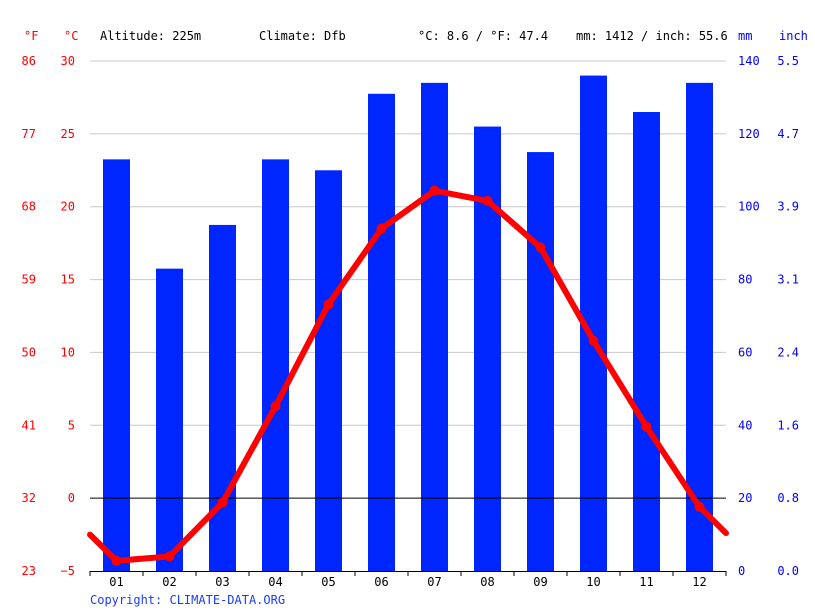 This screenshot has width=815, height=611. I want to click on f-tick-label: 32, so click(29, 498).